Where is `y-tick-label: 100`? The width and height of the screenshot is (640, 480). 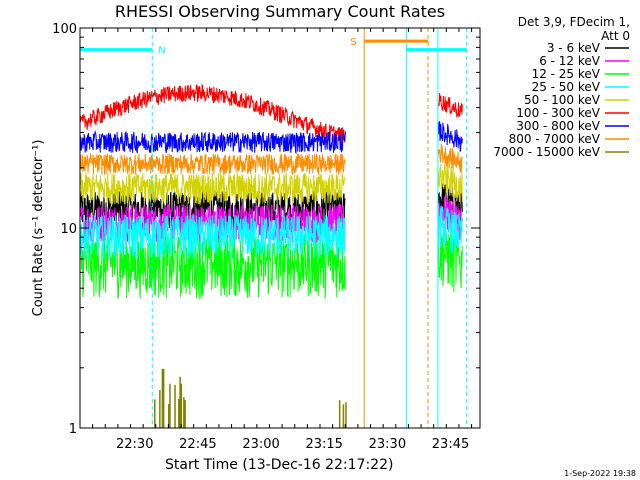
y-tick-label: 100 is located at coordinates (64, 29).